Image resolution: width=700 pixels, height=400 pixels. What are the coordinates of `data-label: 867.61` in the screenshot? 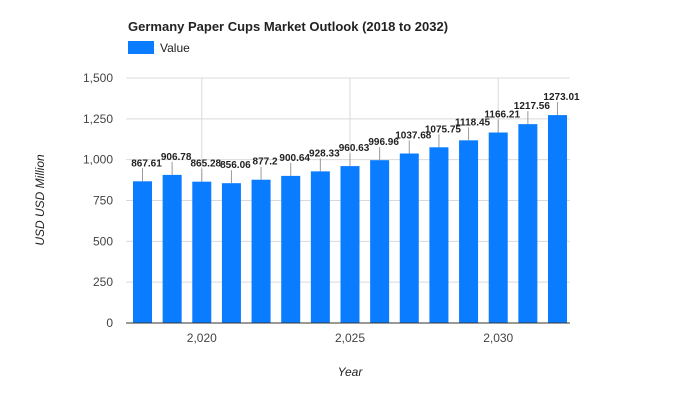 It's located at (146, 163).